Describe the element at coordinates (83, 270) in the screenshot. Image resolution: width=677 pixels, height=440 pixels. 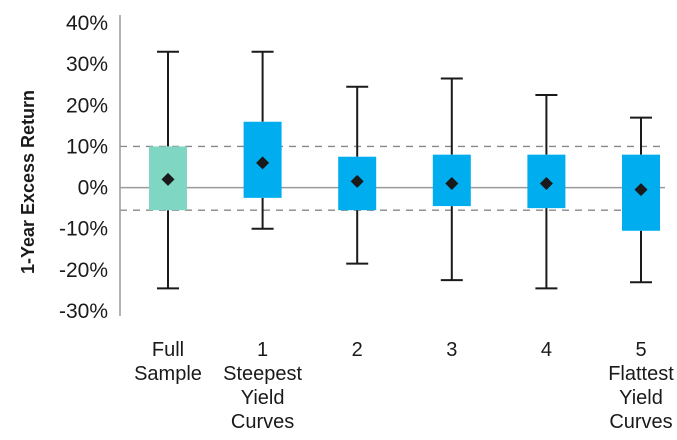
I see `y-tick-label: -20%` at that location.